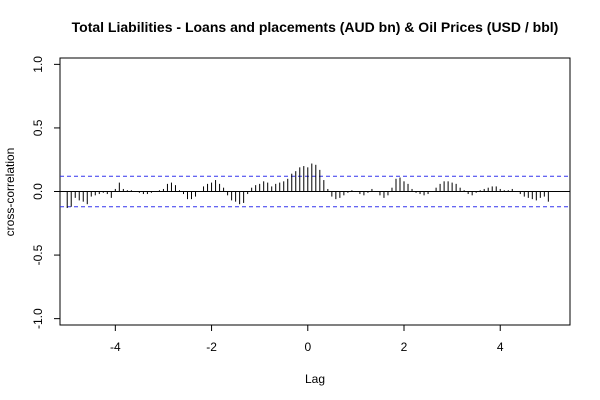  What do you see at coordinates (500, 347) in the screenshot?
I see `x-tick-label: 4` at bounding box center [500, 347].